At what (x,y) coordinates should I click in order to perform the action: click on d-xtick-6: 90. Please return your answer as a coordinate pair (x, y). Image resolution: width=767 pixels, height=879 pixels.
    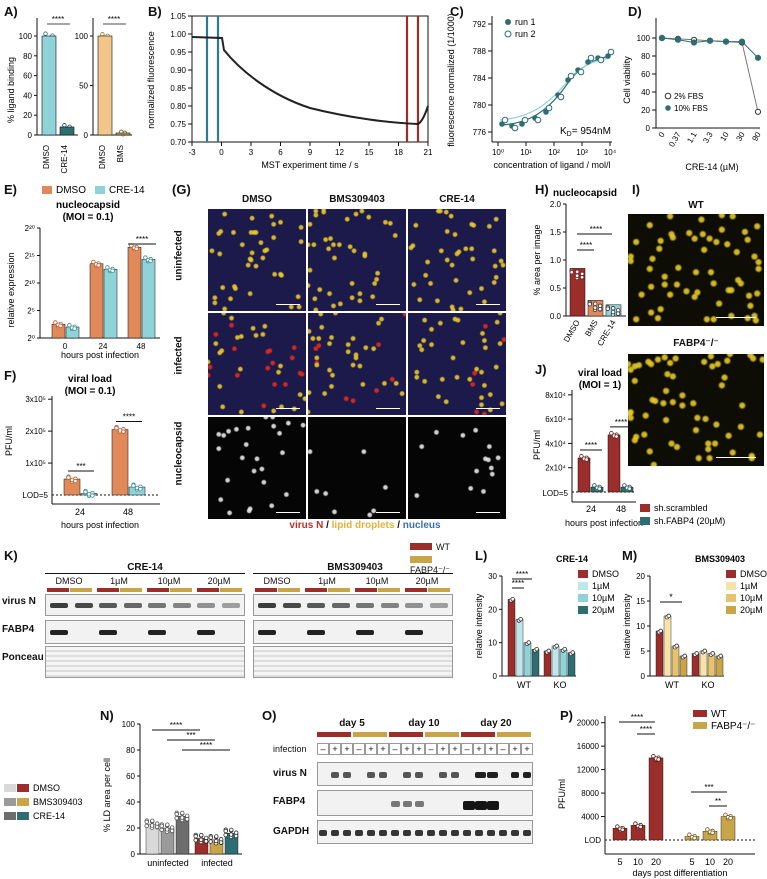
    Looking at the image, I should click on (756, 136).